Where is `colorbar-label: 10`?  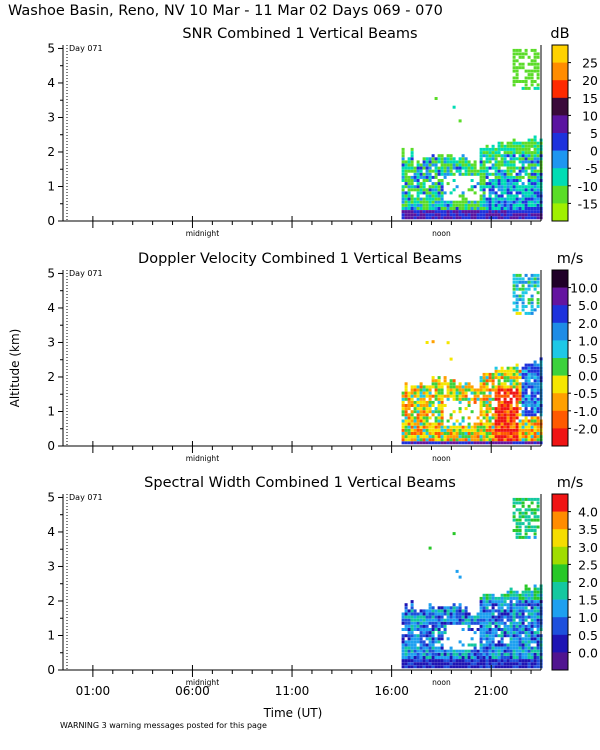
colorbar-label: 10 is located at coordinates (590, 115).